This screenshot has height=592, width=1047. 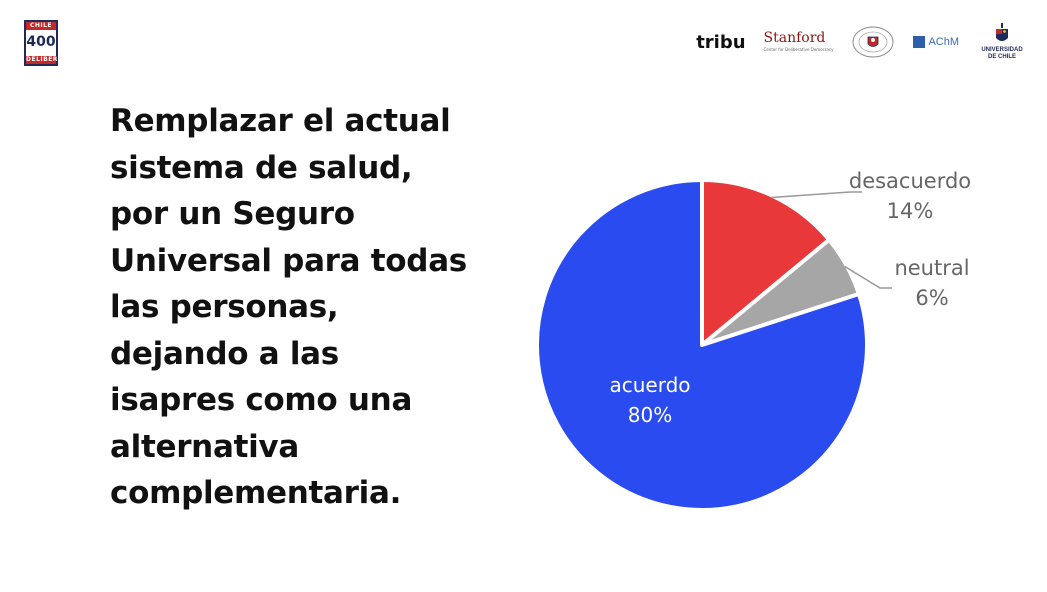 I want to click on uchile-shield-icon, so click(x=1002, y=32).